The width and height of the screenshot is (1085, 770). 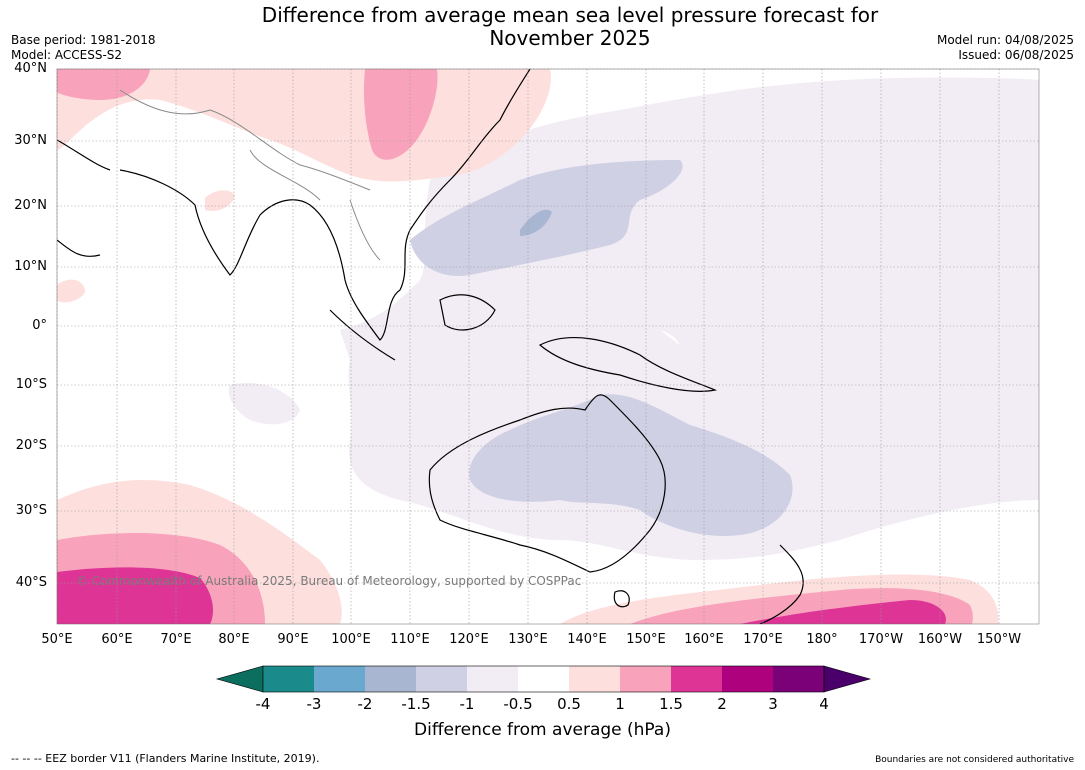 I want to click on issued-date: Issued: 06/08/2025, so click(x=1016, y=55).